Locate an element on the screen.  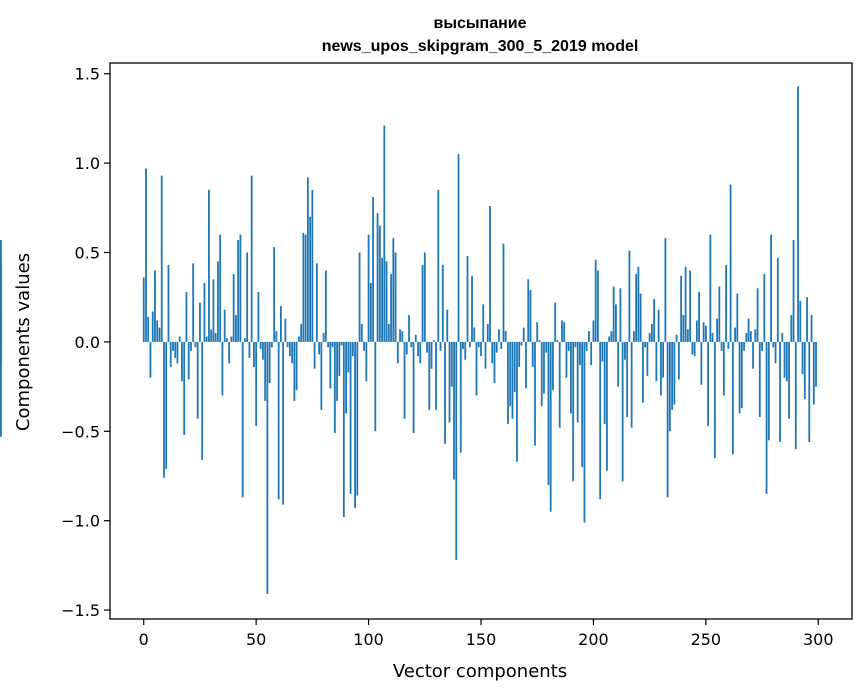
y-tick-label: −0.5 is located at coordinates (80, 431).